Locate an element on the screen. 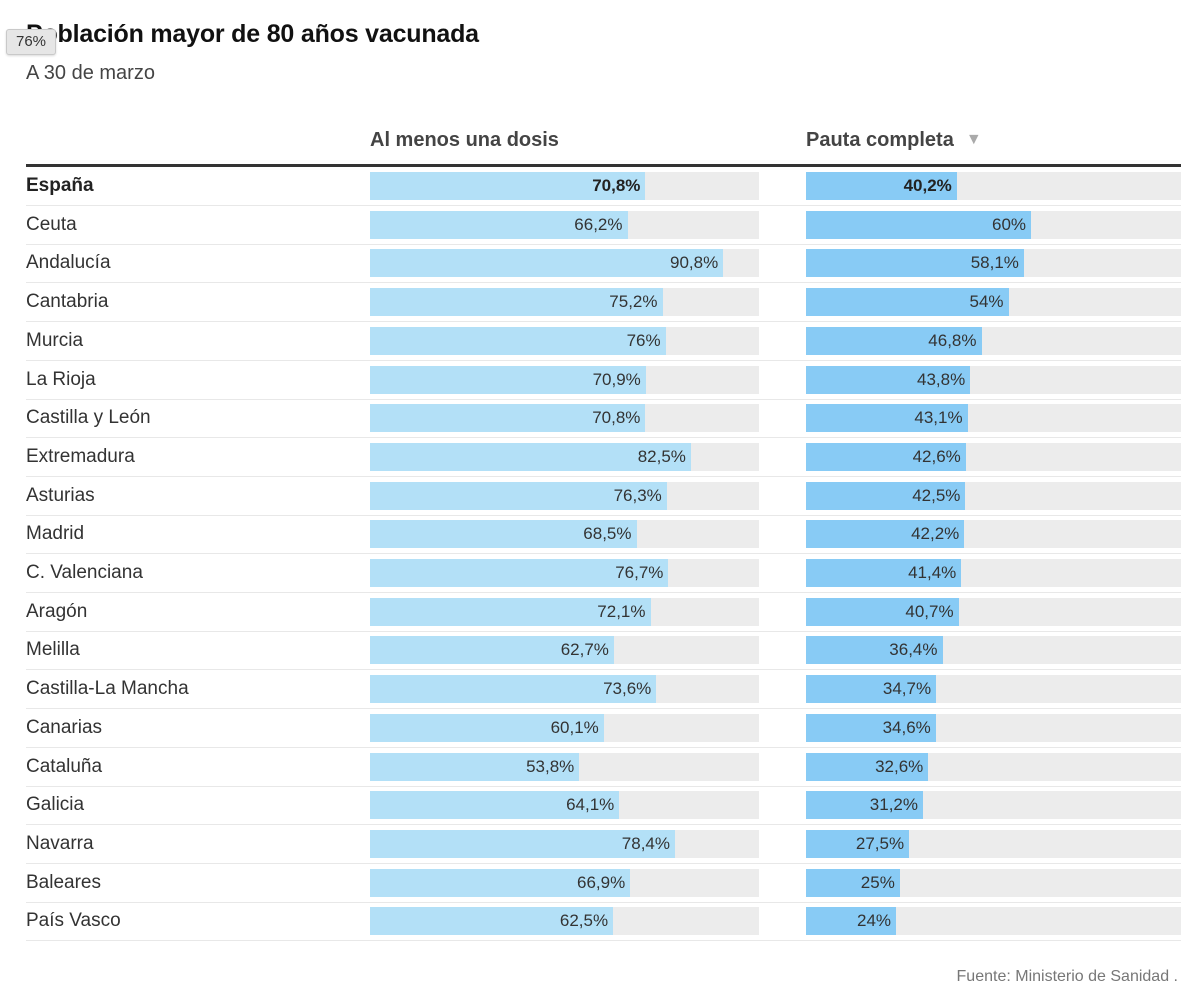 This screenshot has height=1006, width=1200. bar-track: 70,8% is located at coordinates (564, 418).